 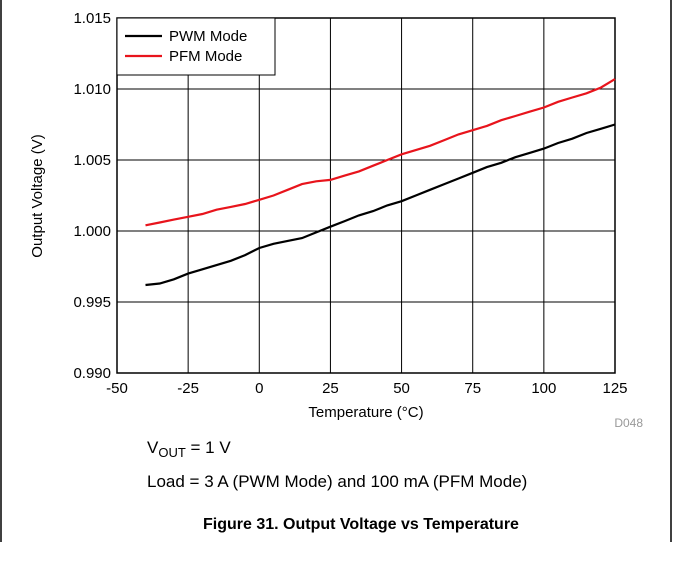 What do you see at coordinates (401, 388) in the screenshot?
I see `x-tick-label: 50` at bounding box center [401, 388].